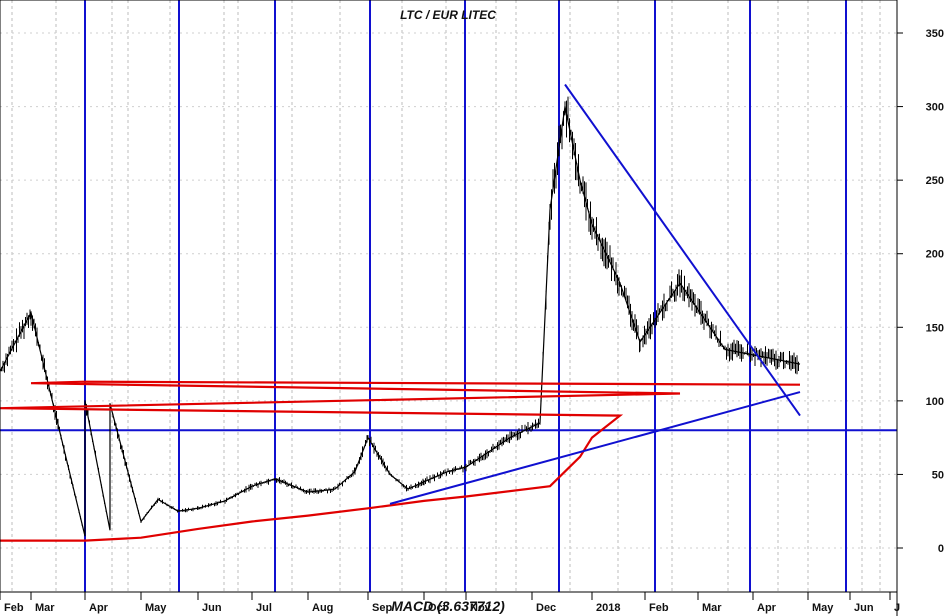 This screenshot has height=616, width=949. Describe the element at coordinates (322, 608) in the screenshot. I see `x-tick-label: Aug` at that location.